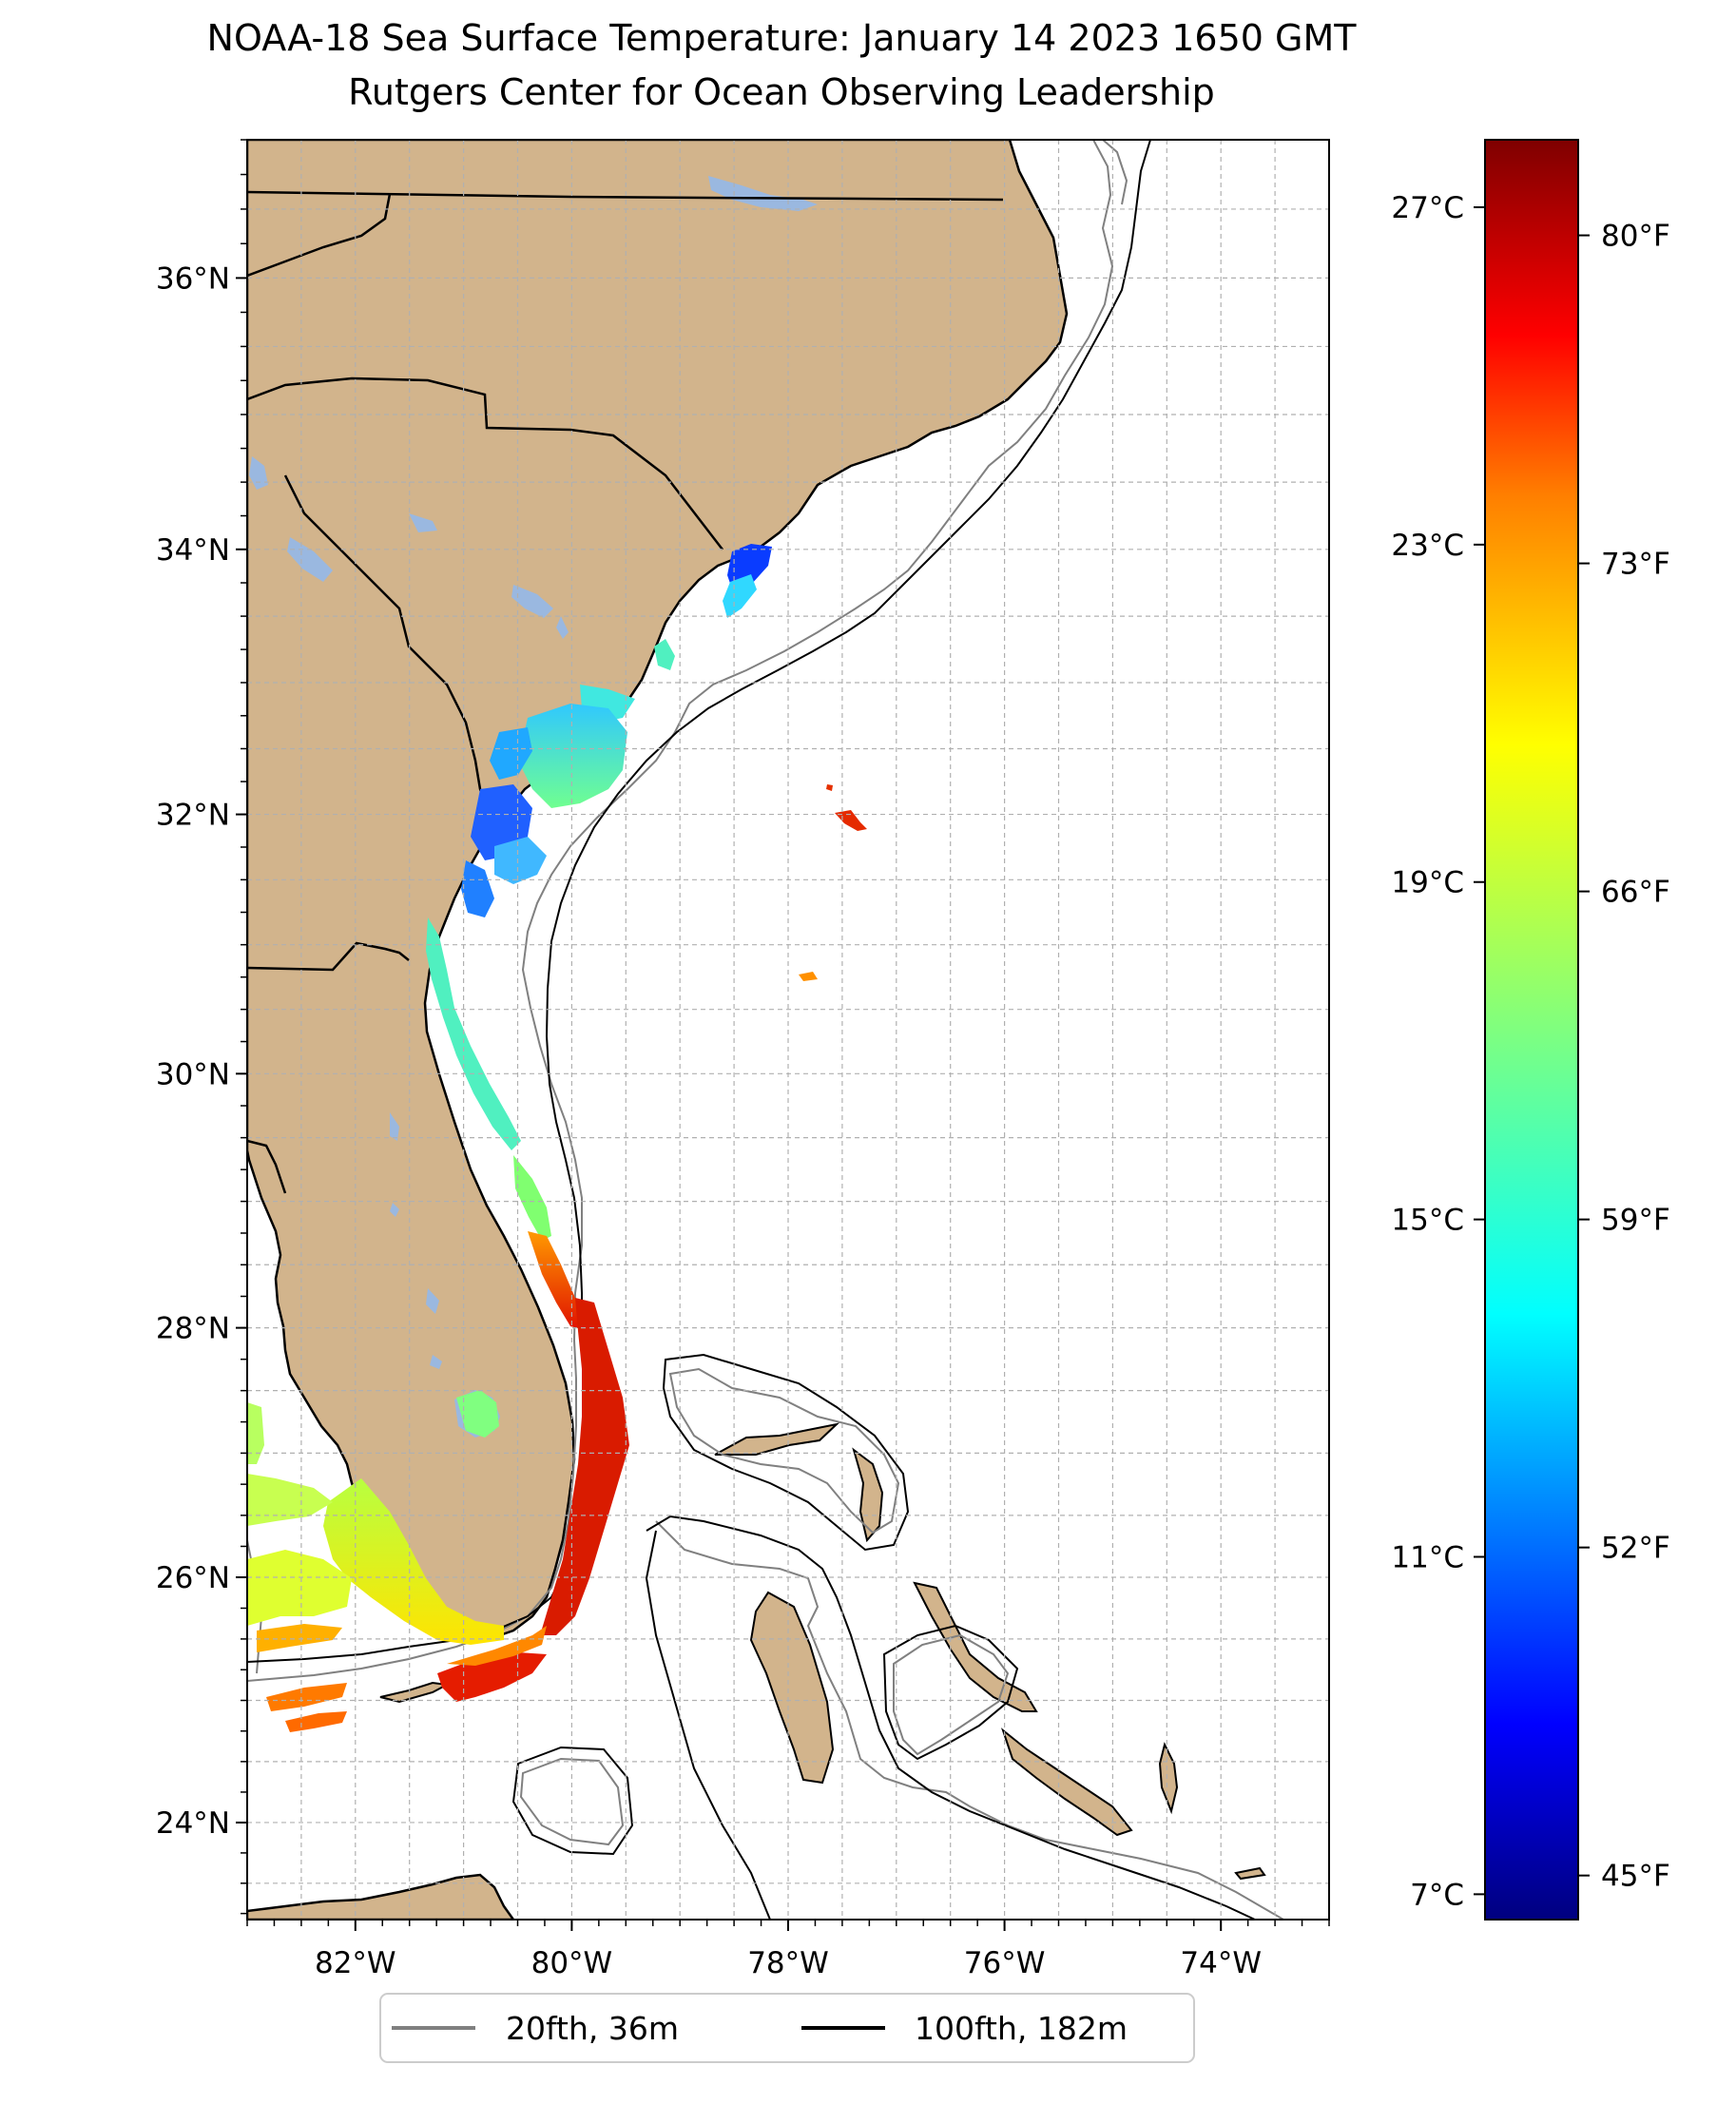 Image resolution: width=1736 pixels, height=2104 pixels. Describe the element at coordinates (1022, 2028) in the screenshot. I see `legend-label-100fth: 100fth, 182m` at that location.